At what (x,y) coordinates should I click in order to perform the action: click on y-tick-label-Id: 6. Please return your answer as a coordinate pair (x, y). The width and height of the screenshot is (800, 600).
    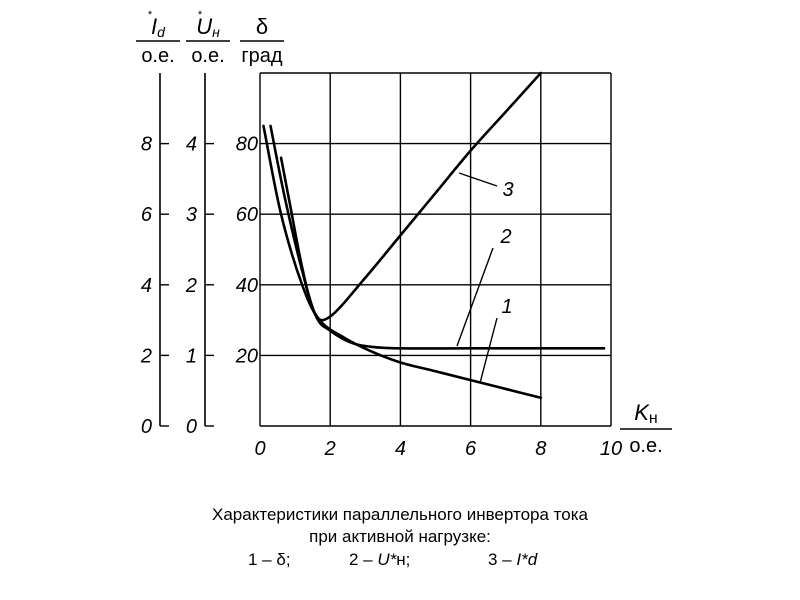
    Looking at the image, I should click on (147, 215).